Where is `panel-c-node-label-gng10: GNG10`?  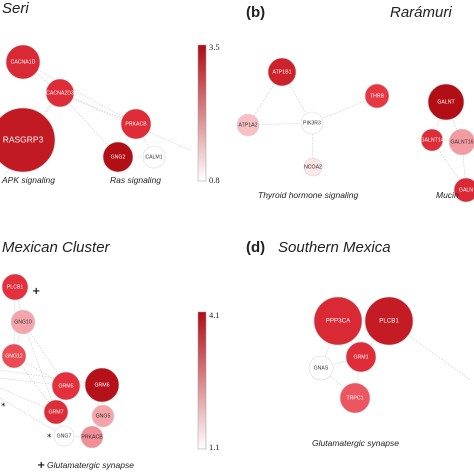 panel-c-node-label-gng10: GNG10 is located at coordinates (23, 322).